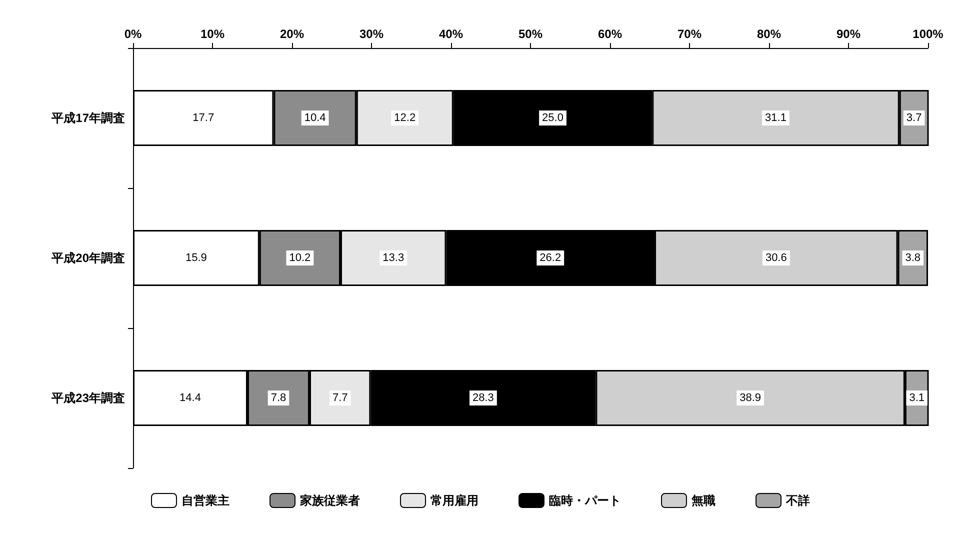  What do you see at coordinates (371, 34) in the screenshot?
I see `x-tick-label: 30%` at bounding box center [371, 34].